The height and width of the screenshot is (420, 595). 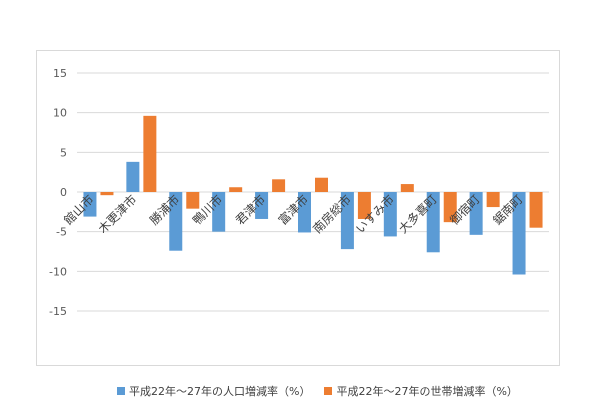 I want to click on category-label: 木更津市, so click(x=117, y=214).